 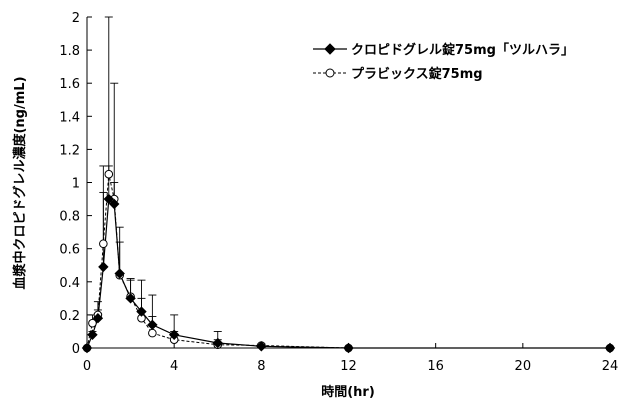 What do you see at coordinates (443, 62) in the screenshot?
I see `legend: クロピドグレル錠75mg「ツルハラ」 プラビックス錠75mg` at bounding box center [443, 62].